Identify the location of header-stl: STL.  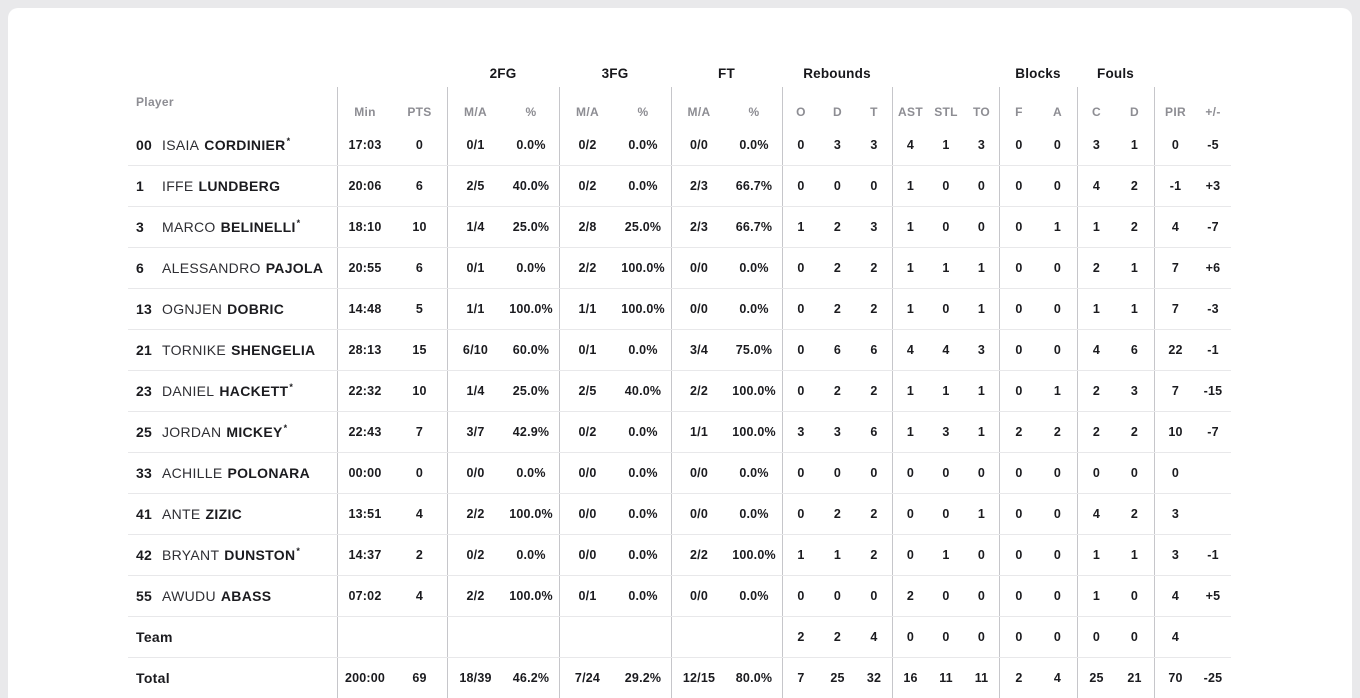
(946, 112).